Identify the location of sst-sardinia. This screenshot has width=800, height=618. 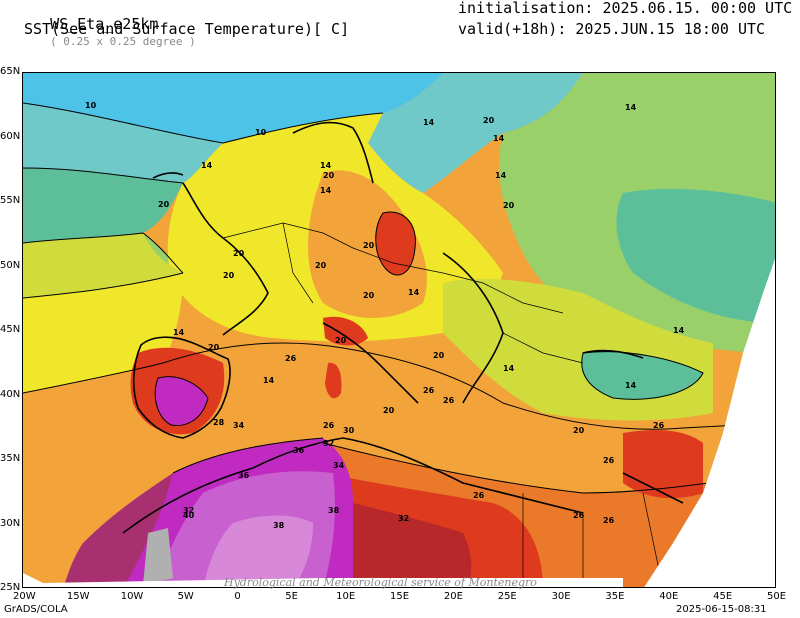
(333, 380).